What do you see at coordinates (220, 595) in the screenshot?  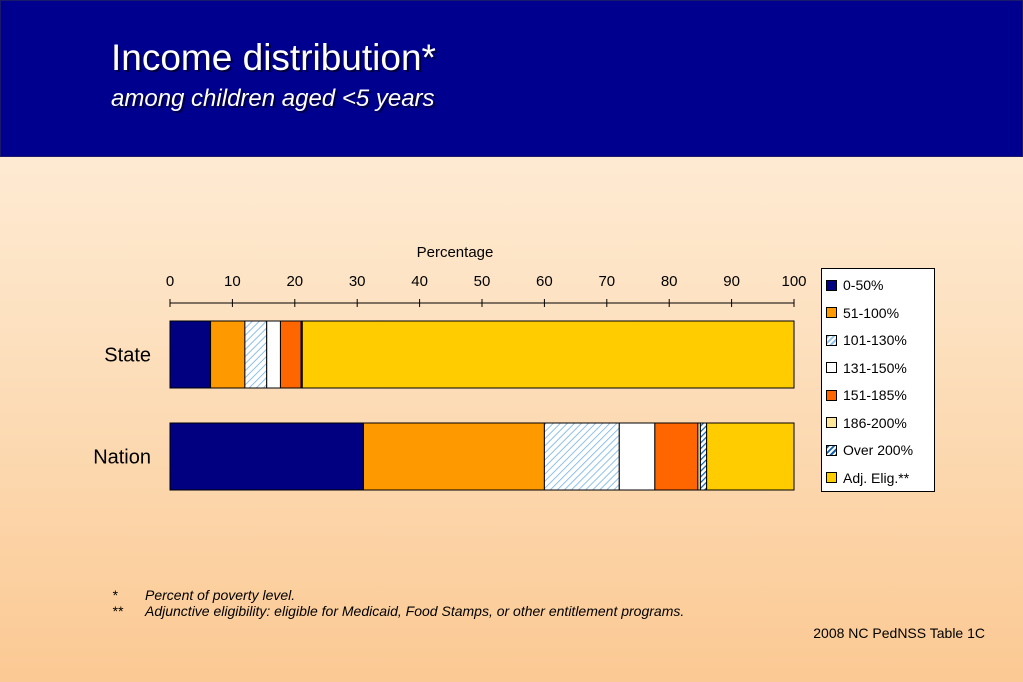 I see `footnote-1-text: Percent of poverty level.` at bounding box center [220, 595].